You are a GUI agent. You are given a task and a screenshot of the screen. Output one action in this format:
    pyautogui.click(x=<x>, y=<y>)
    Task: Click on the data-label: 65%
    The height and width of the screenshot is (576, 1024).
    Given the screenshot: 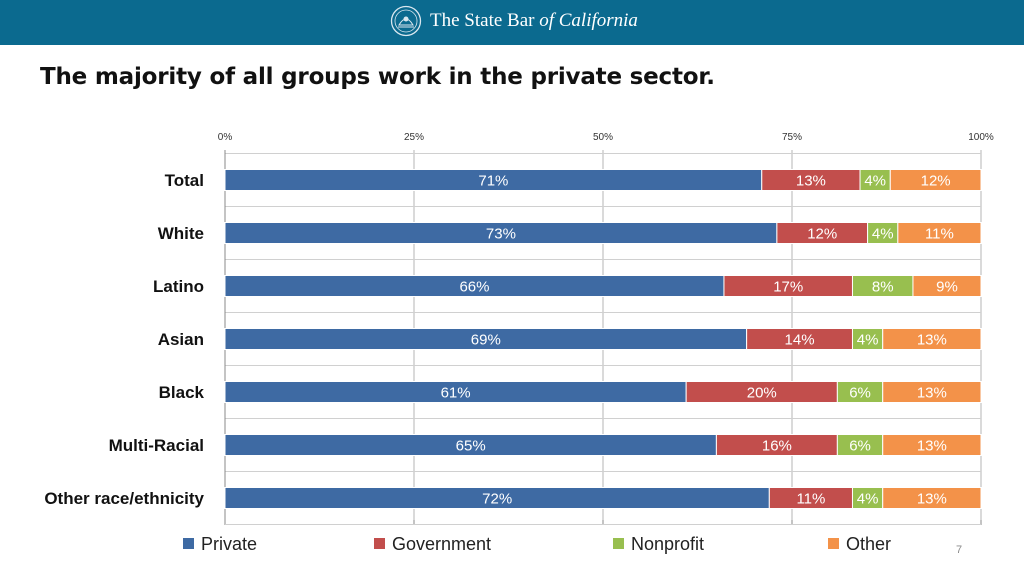 What is the action you would take?
    pyautogui.click(x=471, y=446)
    